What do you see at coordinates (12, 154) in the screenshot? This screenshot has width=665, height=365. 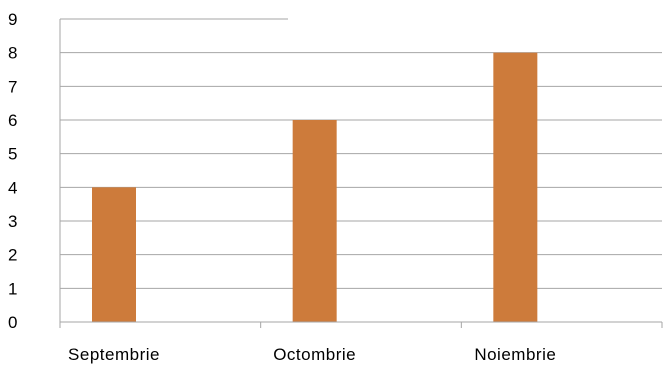 I see `y-tick-label: 5` at bounding box center [12, 154].